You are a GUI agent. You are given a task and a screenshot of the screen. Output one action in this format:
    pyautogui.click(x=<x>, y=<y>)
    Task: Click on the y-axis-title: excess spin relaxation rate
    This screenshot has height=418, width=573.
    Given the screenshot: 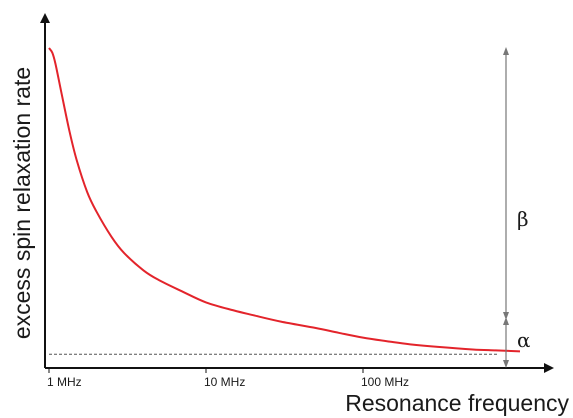 What is the action you would take?
    pyautogui.click(x=22, y=203)
    